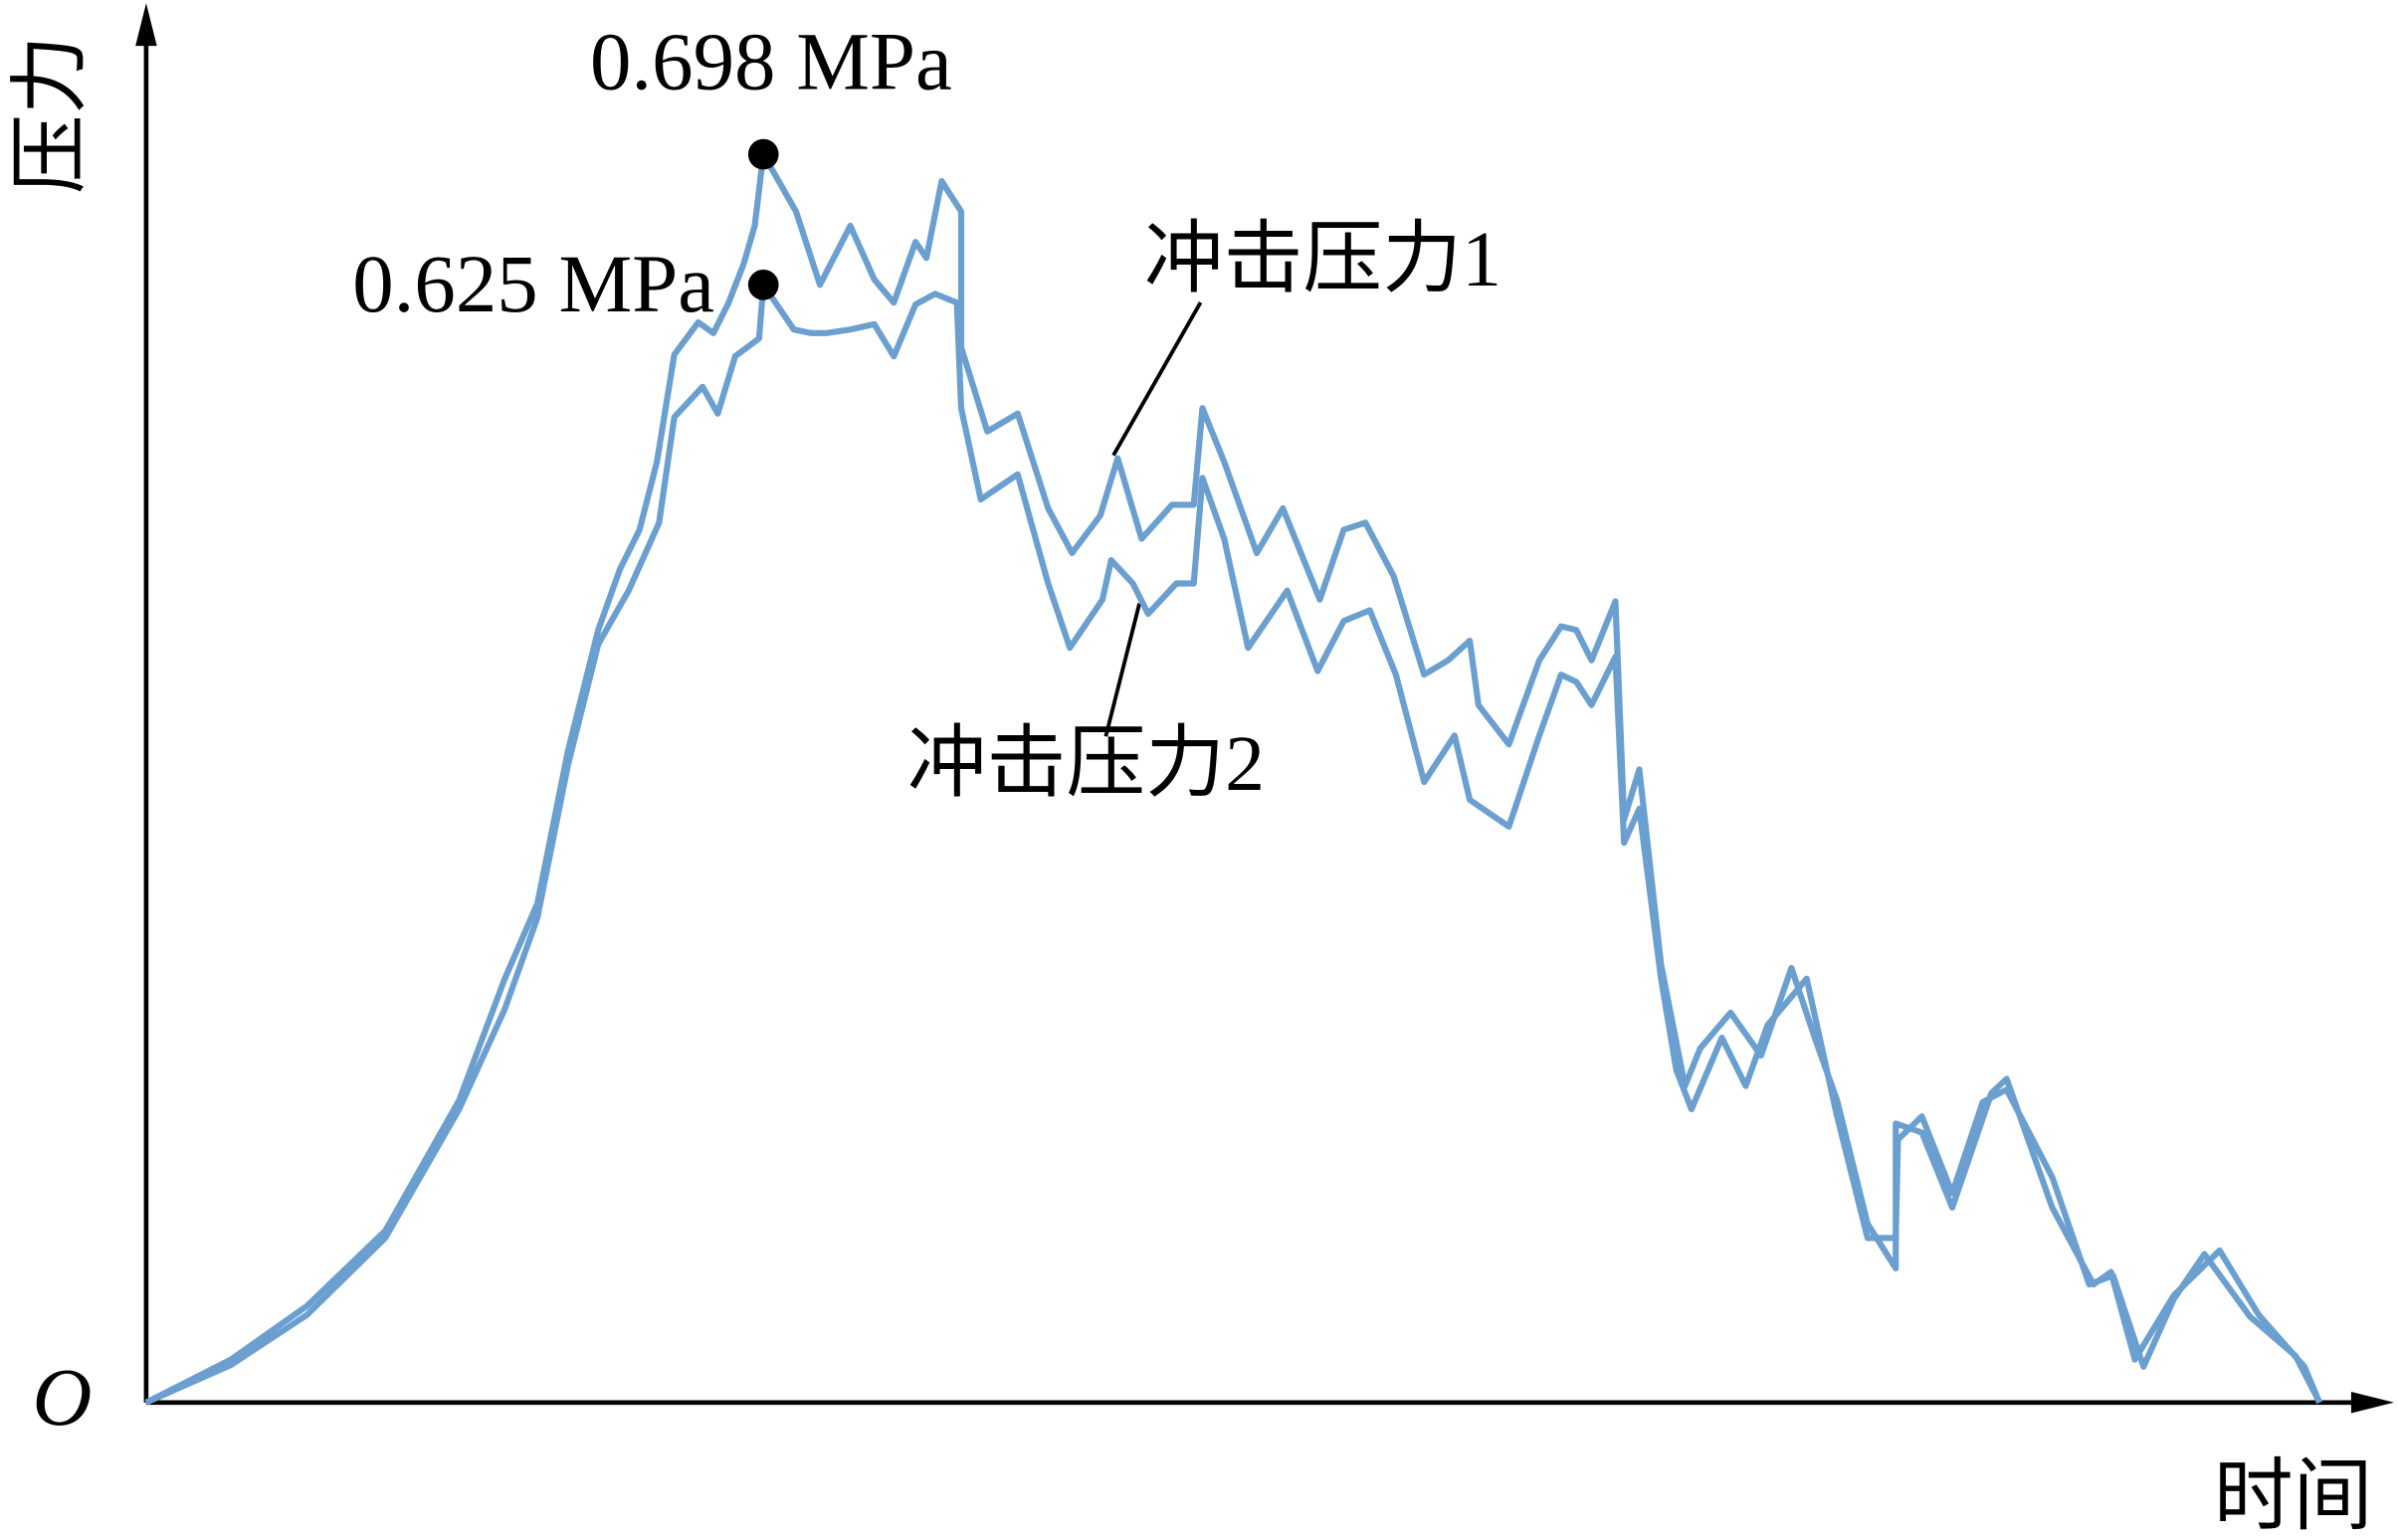 The image size is (2398, 1540). Describe the element at coordinates (1323, 259) in the screenshot. I see `series-label: 冲击压力1` at that location.